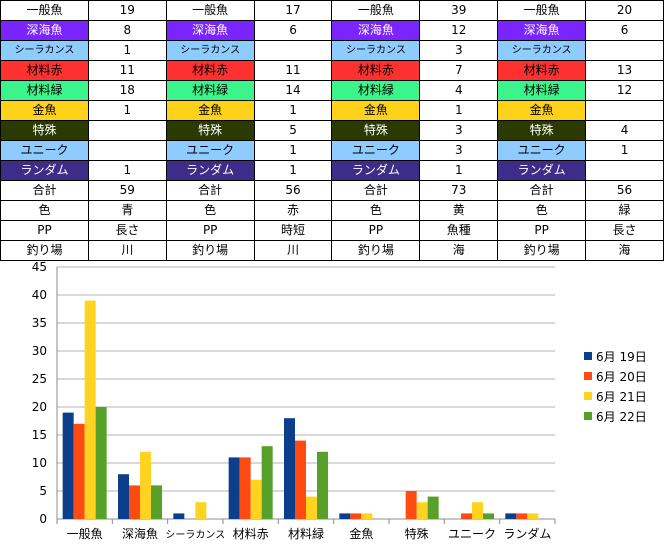 The width and height of the screenshot is (664, 550). I want to click on y-tick-label: 10, so click(39, 463).